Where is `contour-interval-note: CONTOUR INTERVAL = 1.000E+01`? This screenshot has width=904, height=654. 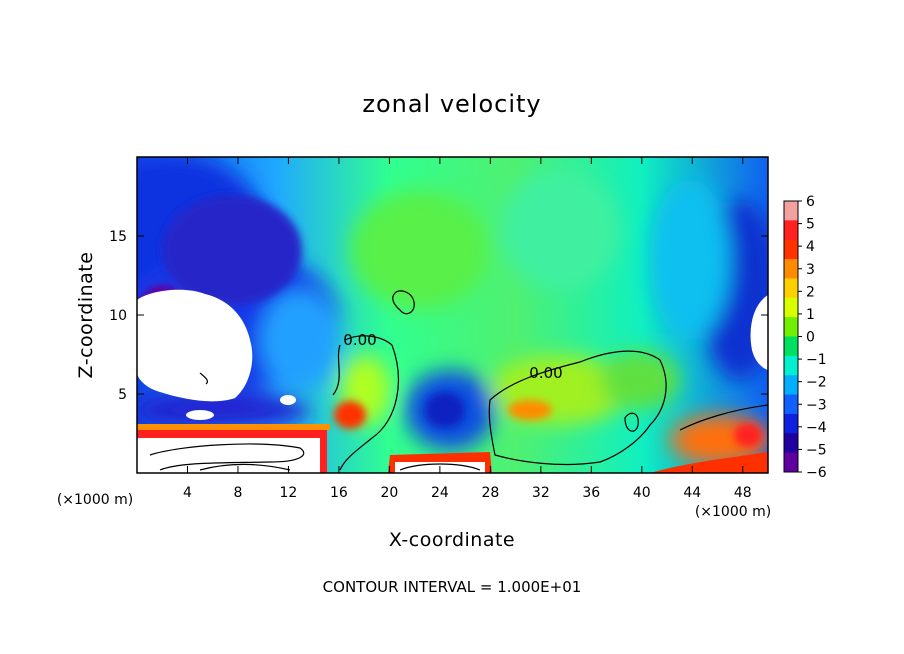 contour-interval-note: CONTOUR INTERVAL = 1.000E+01 is located at coordinates (452, 587).